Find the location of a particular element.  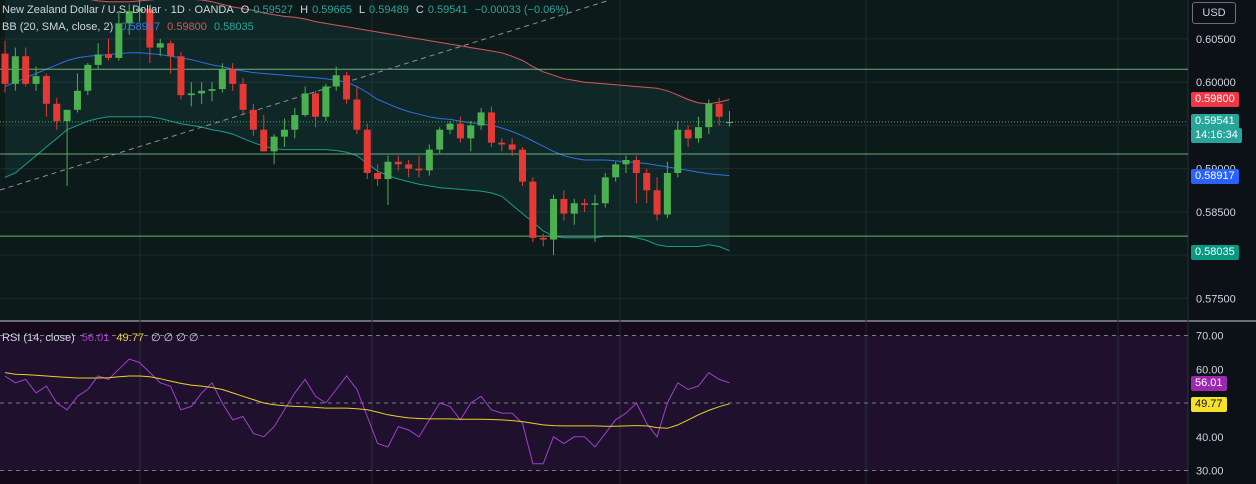

bb-basis-line is located at coordinates (367, 114).